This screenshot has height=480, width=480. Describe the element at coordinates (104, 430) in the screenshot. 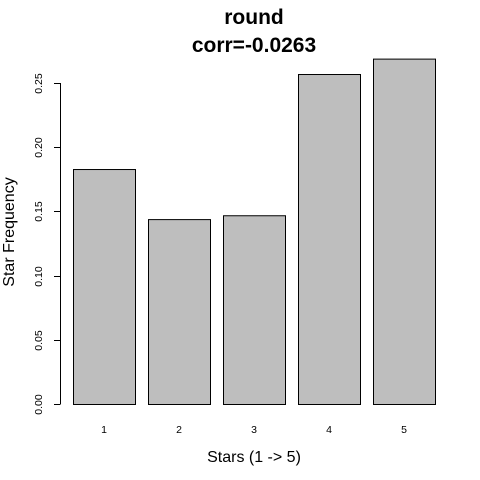

I see `x-tick-label: 1` at that location.